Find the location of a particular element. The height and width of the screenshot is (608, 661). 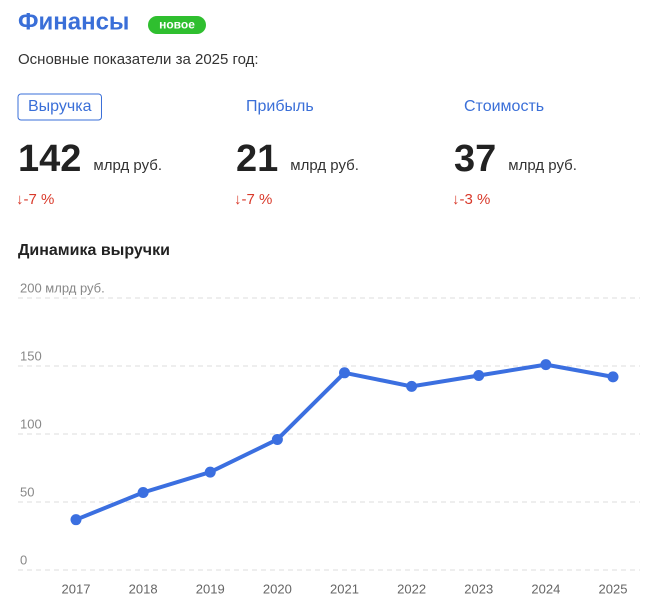

y-tick-label: 200 млрд руб. is located at coordinates (62, 287).